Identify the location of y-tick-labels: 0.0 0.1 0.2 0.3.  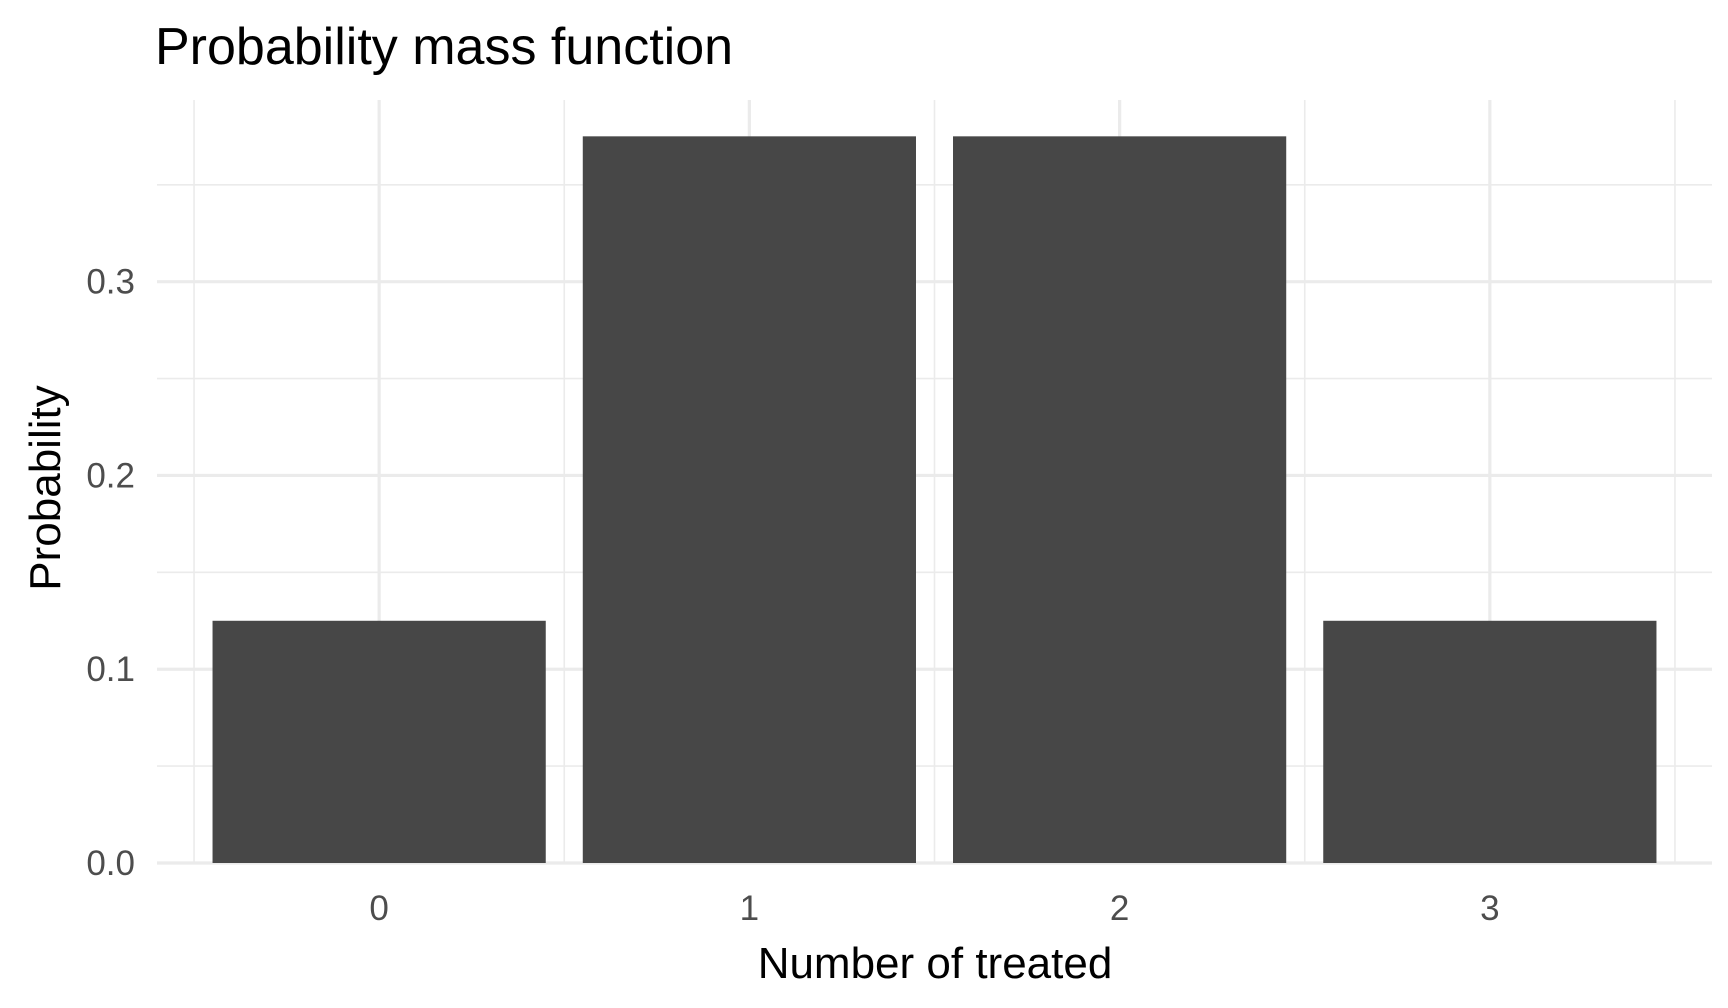
(110, 573).